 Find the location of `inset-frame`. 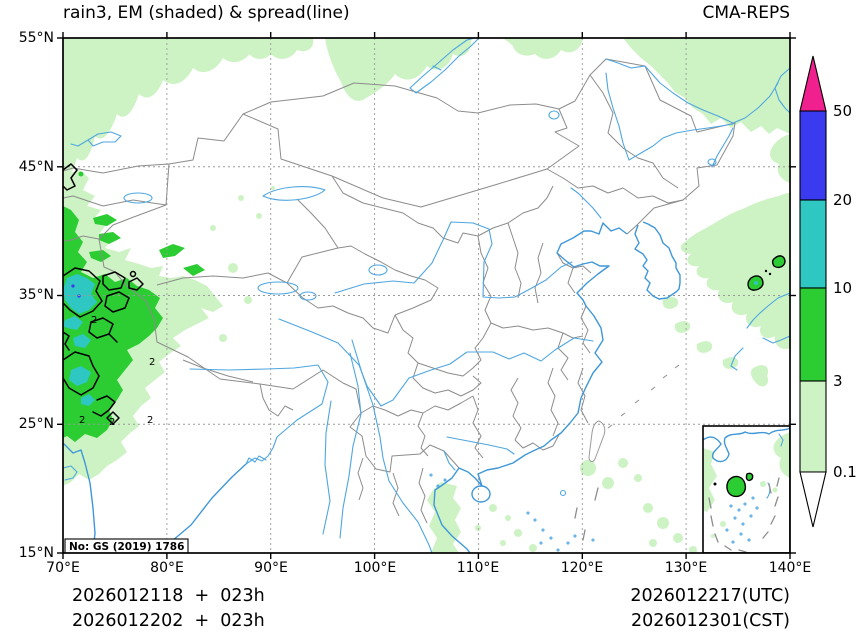

inset-frame is located at coordinates (746, 489).